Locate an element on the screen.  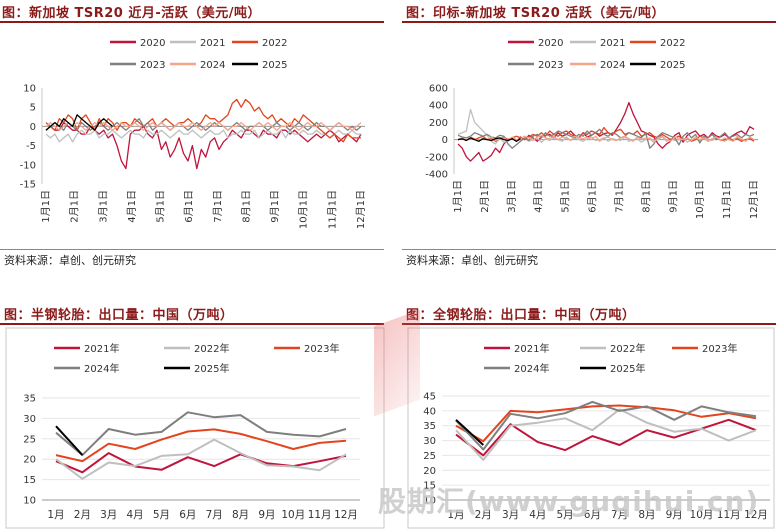
x-tick-label: 2月1日 is located at coordinates (485, 196).